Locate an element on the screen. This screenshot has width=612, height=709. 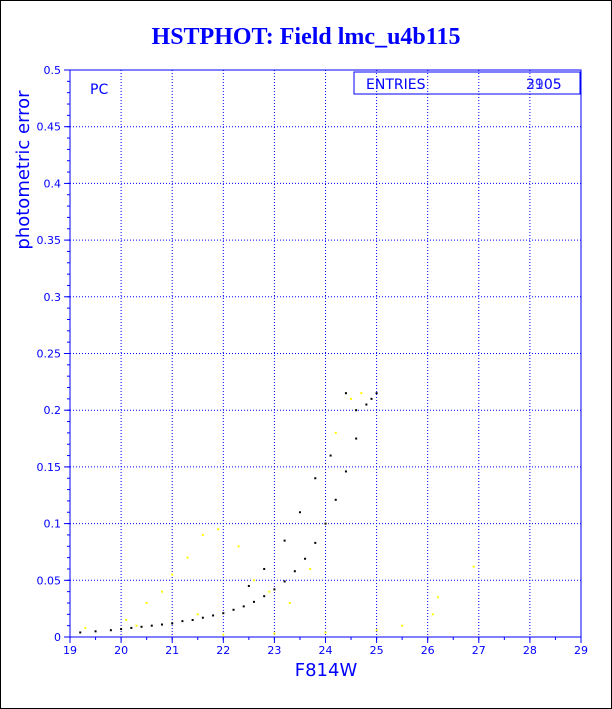
annotations: PC ENTRIES 2905 3105 is located at coordinates (335, 84).